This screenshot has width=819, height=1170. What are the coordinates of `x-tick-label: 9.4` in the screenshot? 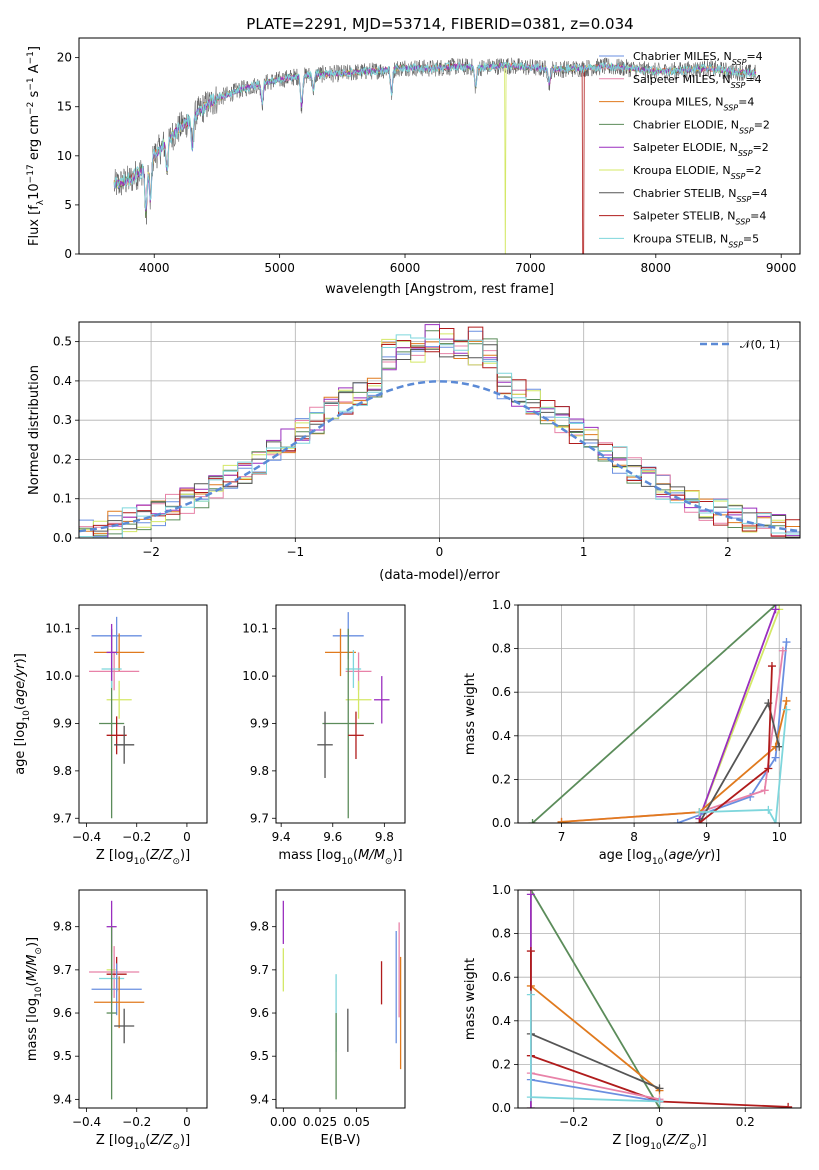 It's located at (281, 837).